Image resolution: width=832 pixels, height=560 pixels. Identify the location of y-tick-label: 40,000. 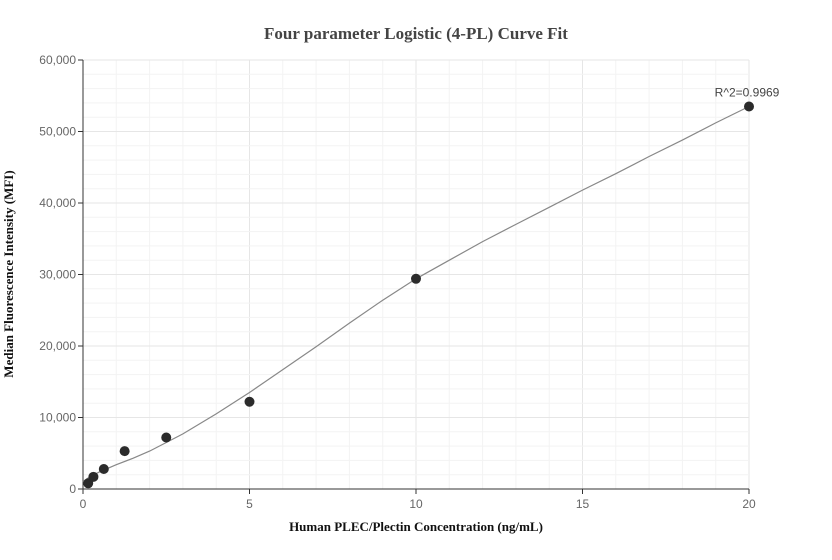
(57, 203).